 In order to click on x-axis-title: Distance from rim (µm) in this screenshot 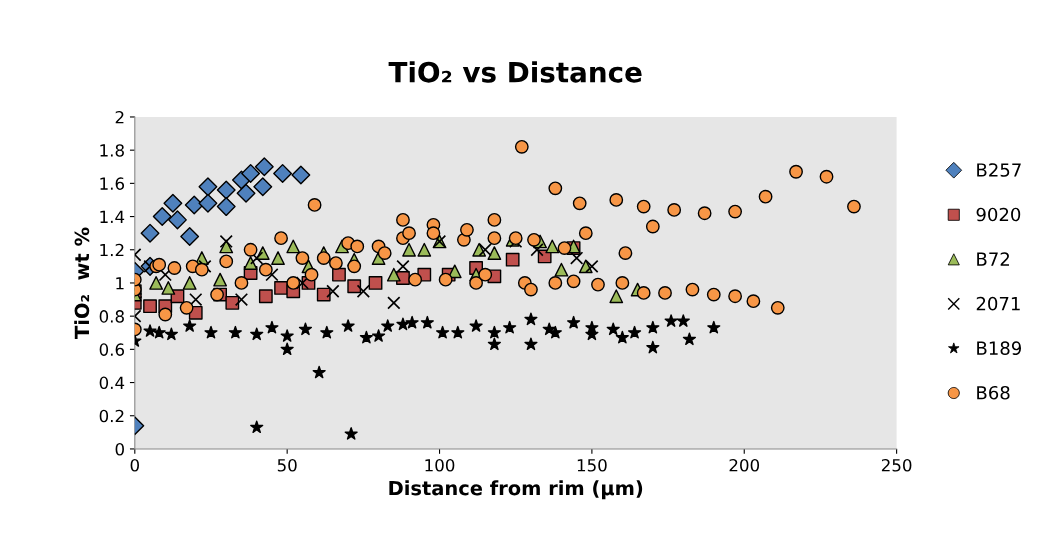, I will do `click(516, 490)`.